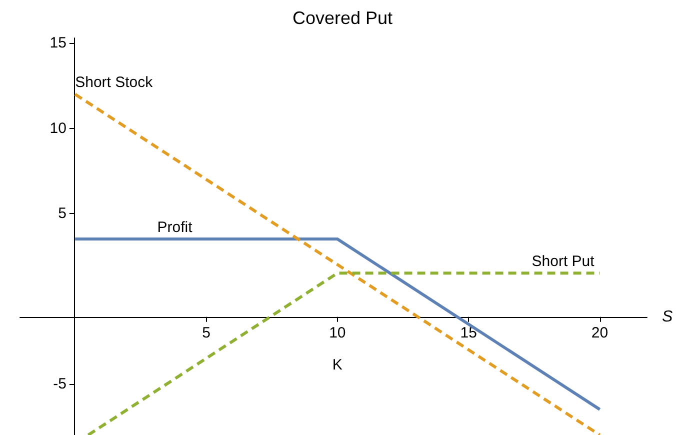 The height and width of the screenshot is (435, 685). I want to click on annotation: Profit, so click(175, 227).